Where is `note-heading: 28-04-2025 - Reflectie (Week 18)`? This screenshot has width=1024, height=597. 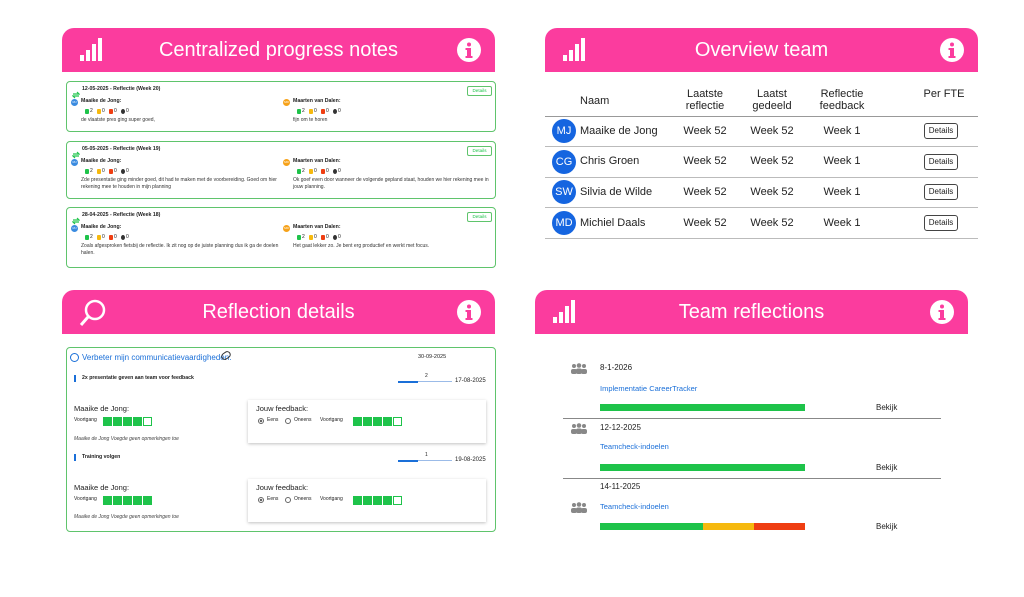 note-heading: 28-04-2025 - Reflectie (Week 18) is located at coordinates (121, 215).